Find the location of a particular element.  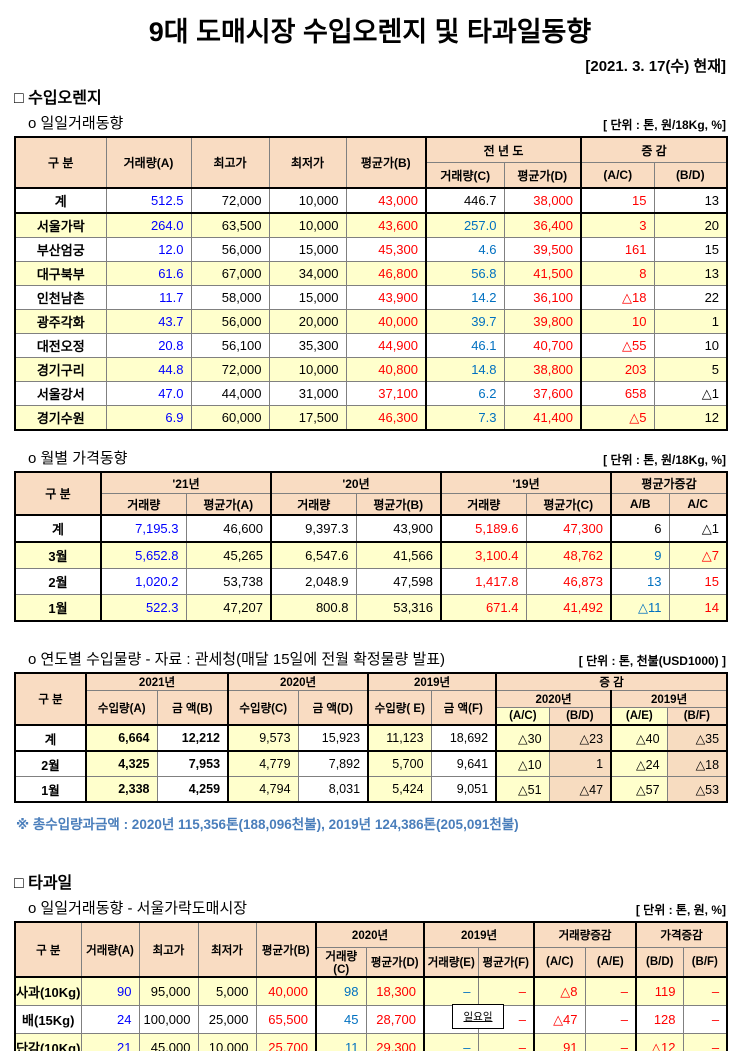

unit-label-monthly-price: [ 단위 : 톤, 원/18Kg, %] is located at coordinates (664, 460).